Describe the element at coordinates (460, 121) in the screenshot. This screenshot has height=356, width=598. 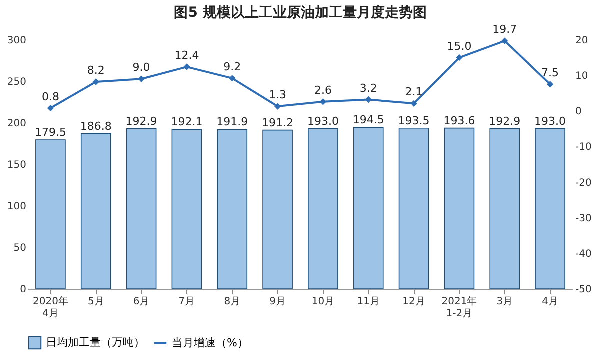
I see `data-label: 193.6` at that location.